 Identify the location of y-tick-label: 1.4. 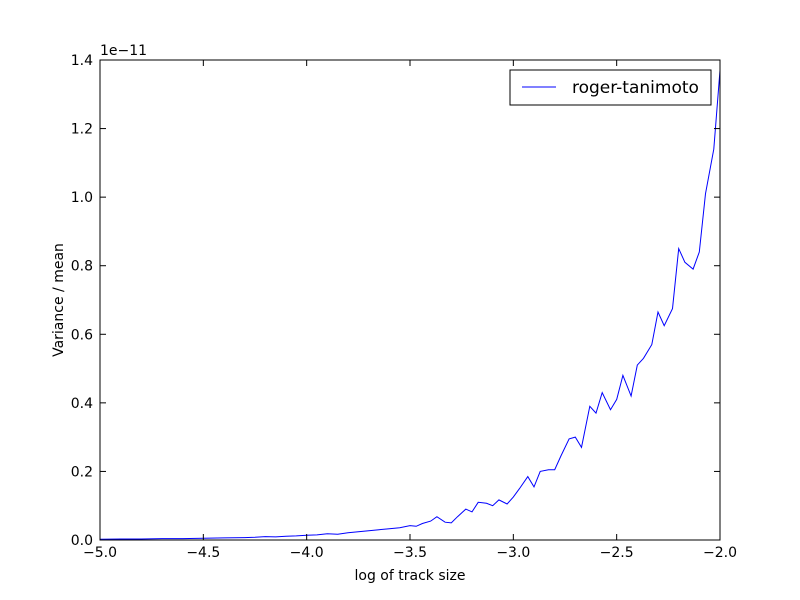
(82, 61).